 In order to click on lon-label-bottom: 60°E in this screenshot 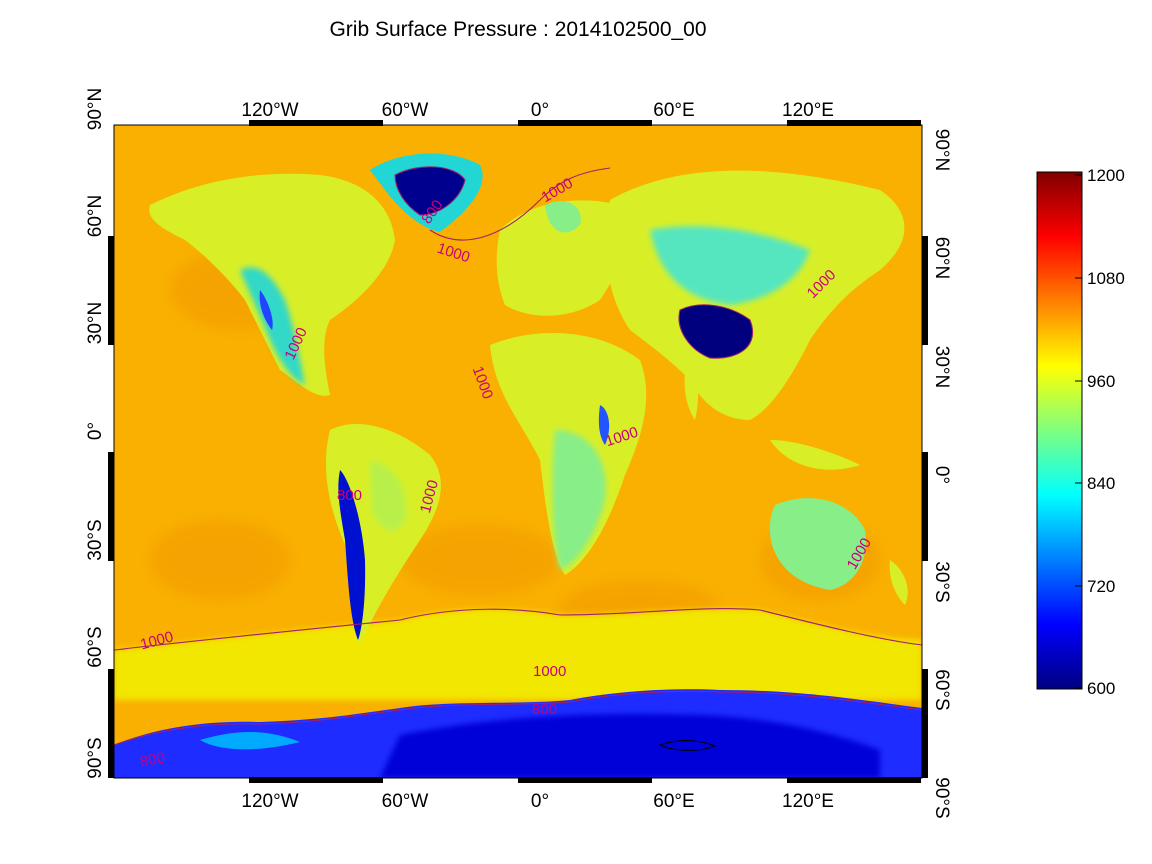, I will do `click(673, 801)`.